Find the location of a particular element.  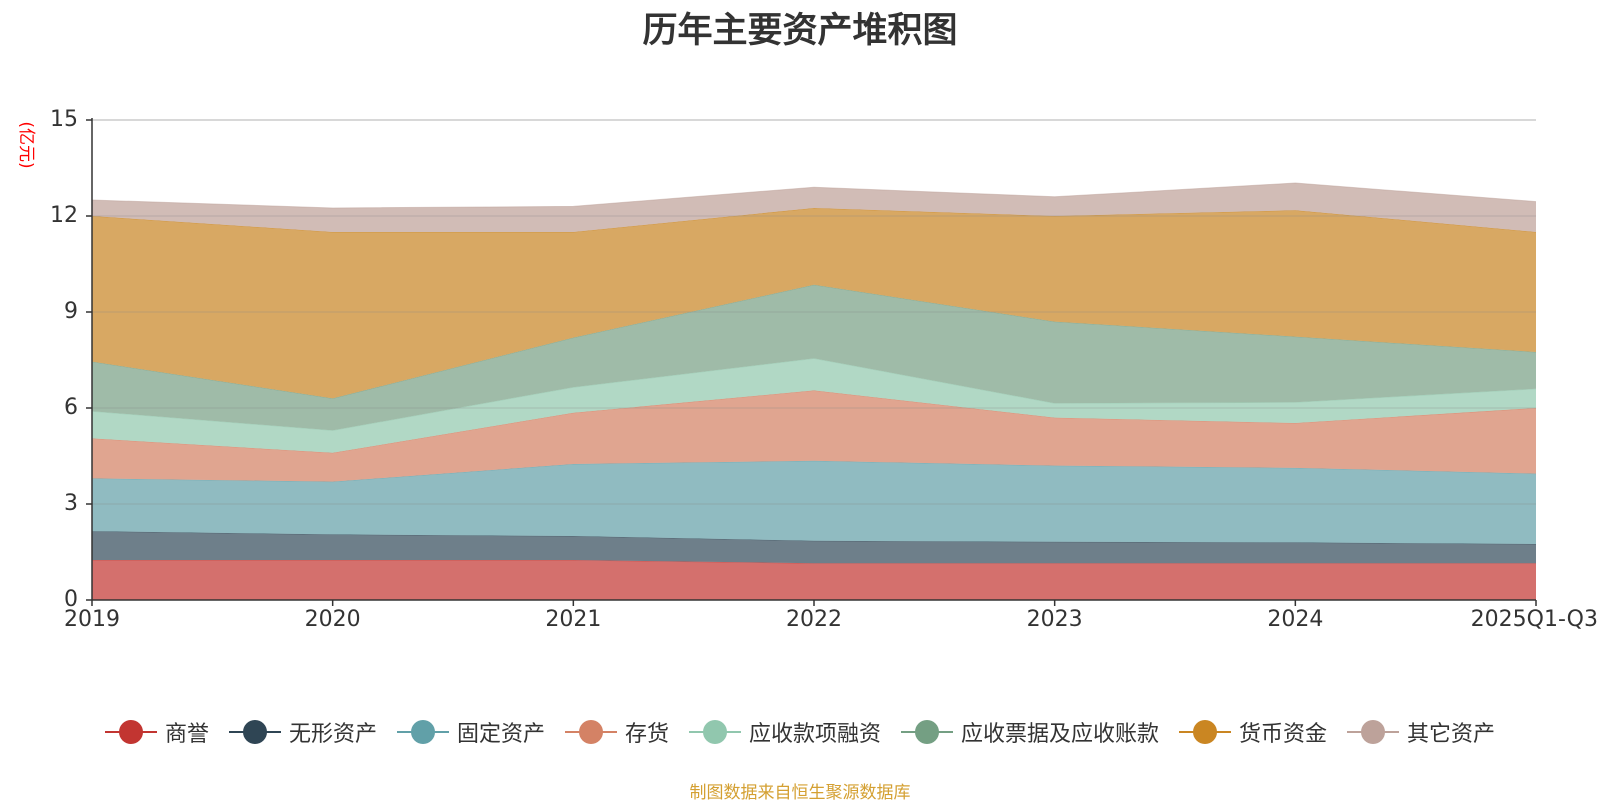

y-tick-label: 3 is located at coordinates (71, 503).